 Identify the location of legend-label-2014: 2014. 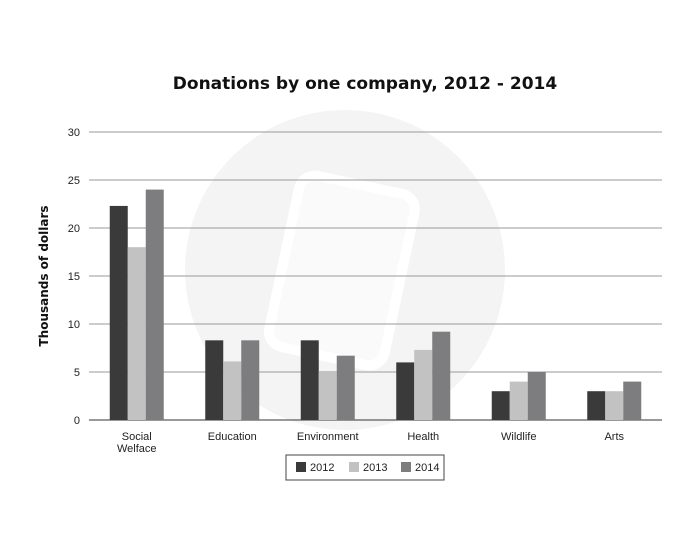
(427, 468).